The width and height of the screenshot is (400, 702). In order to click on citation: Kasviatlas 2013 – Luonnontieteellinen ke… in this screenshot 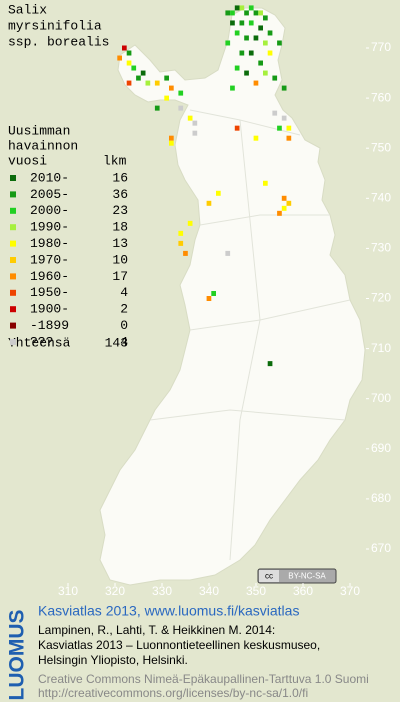, I will do `click(179, 645)`.